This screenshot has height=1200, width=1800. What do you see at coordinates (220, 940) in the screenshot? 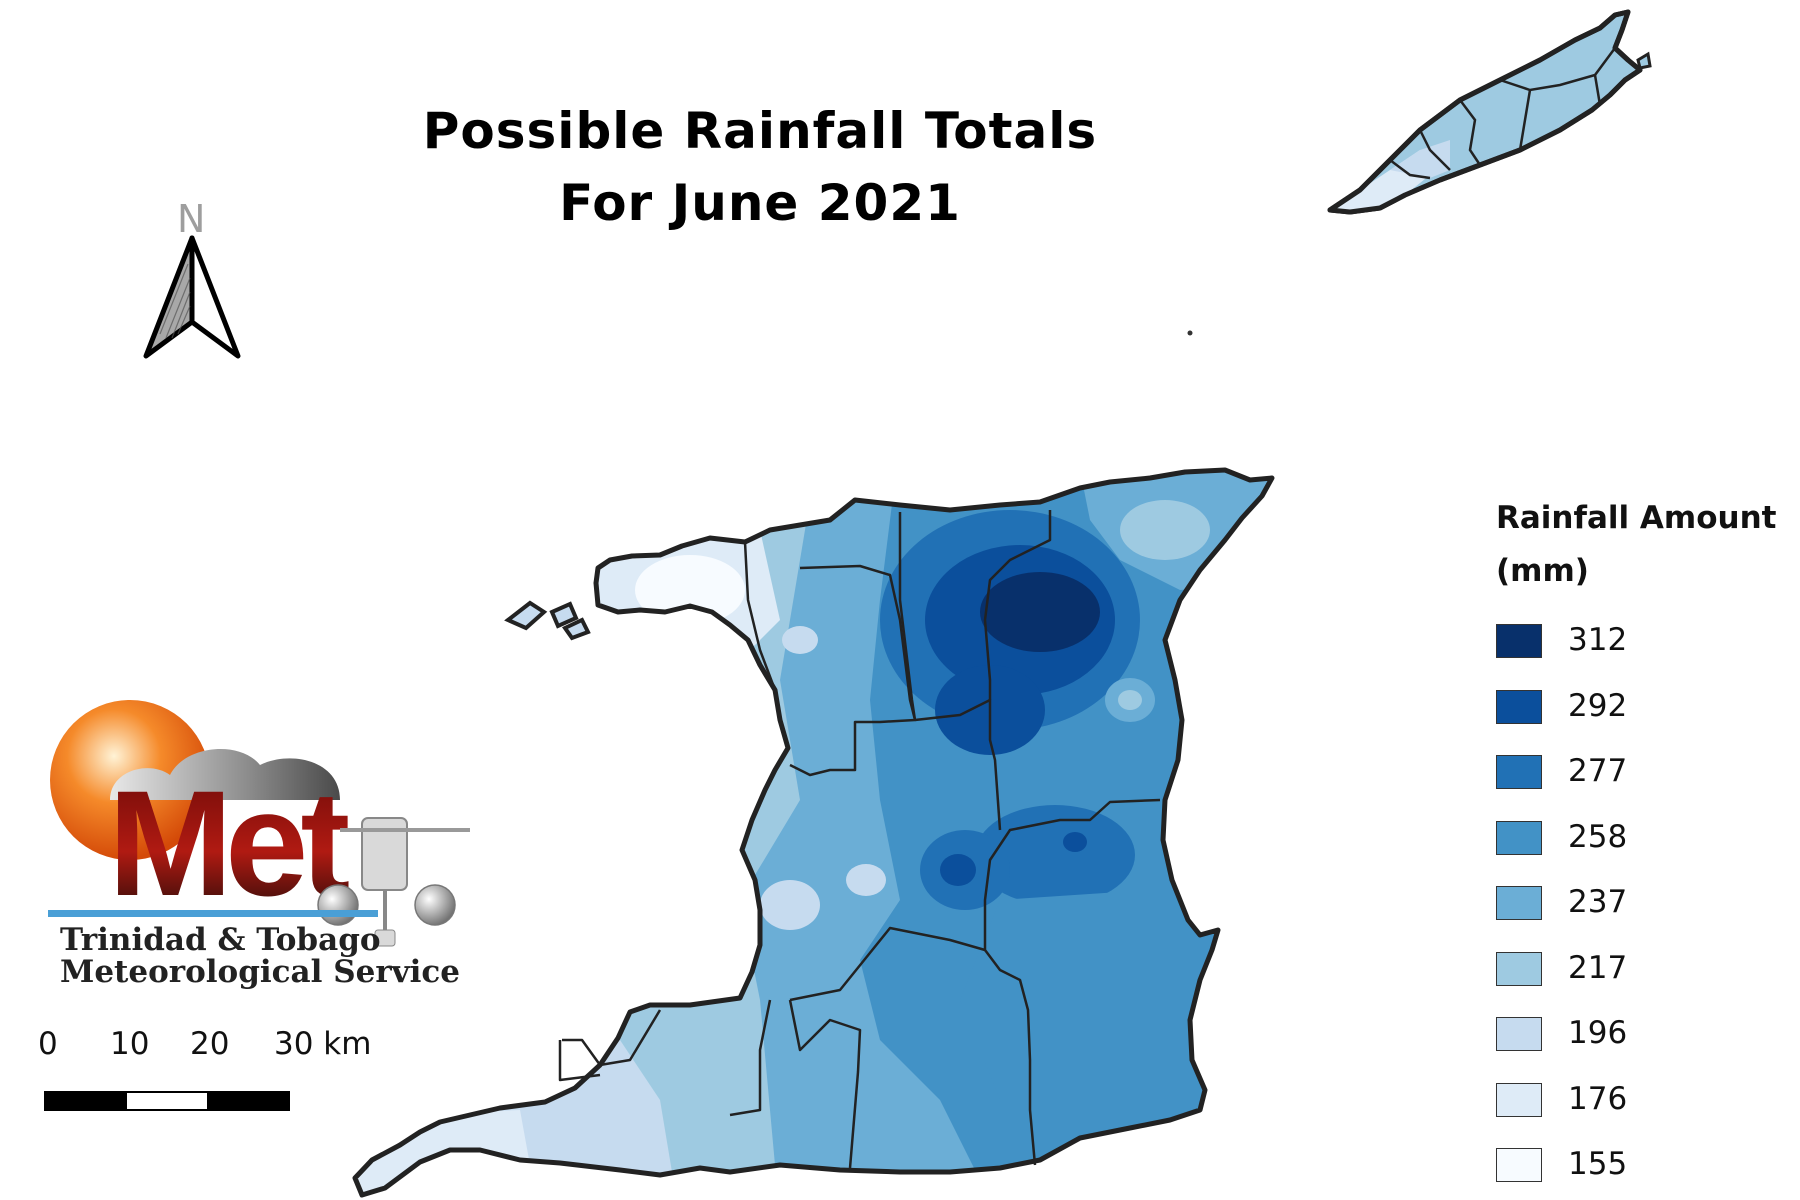
I see `logo-org-line1: Trinidad & Tobago` at bounding box center [220, 940].